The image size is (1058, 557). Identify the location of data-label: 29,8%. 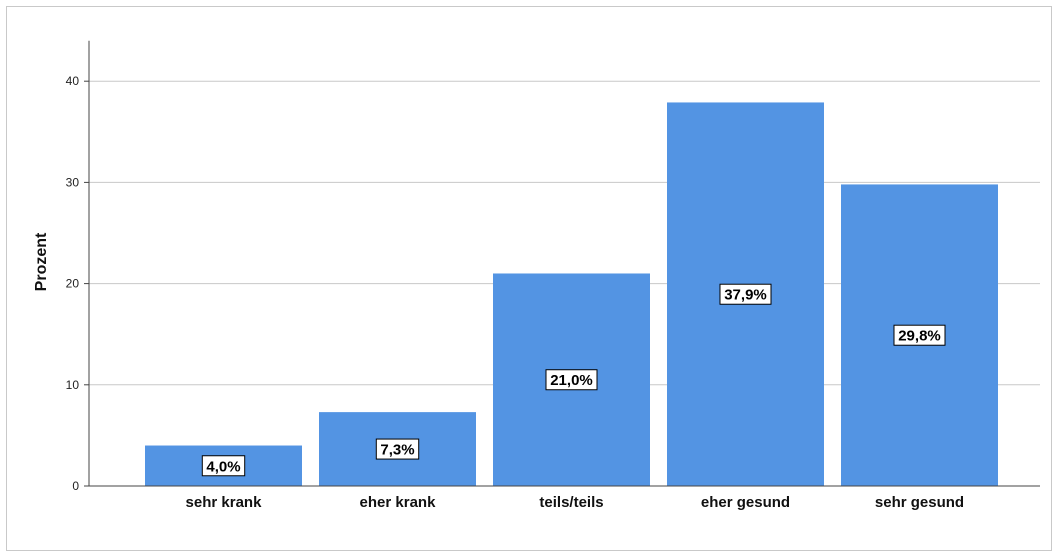
(919, 336).